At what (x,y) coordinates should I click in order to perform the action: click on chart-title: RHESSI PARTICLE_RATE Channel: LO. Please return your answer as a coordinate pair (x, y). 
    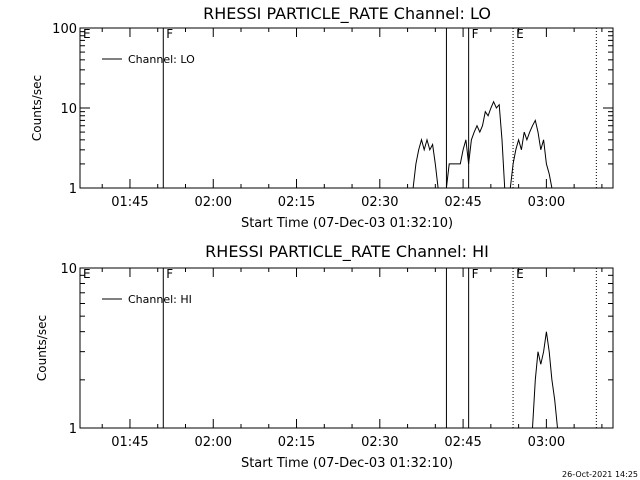
    Looking at the image, I should click on (347, 14).